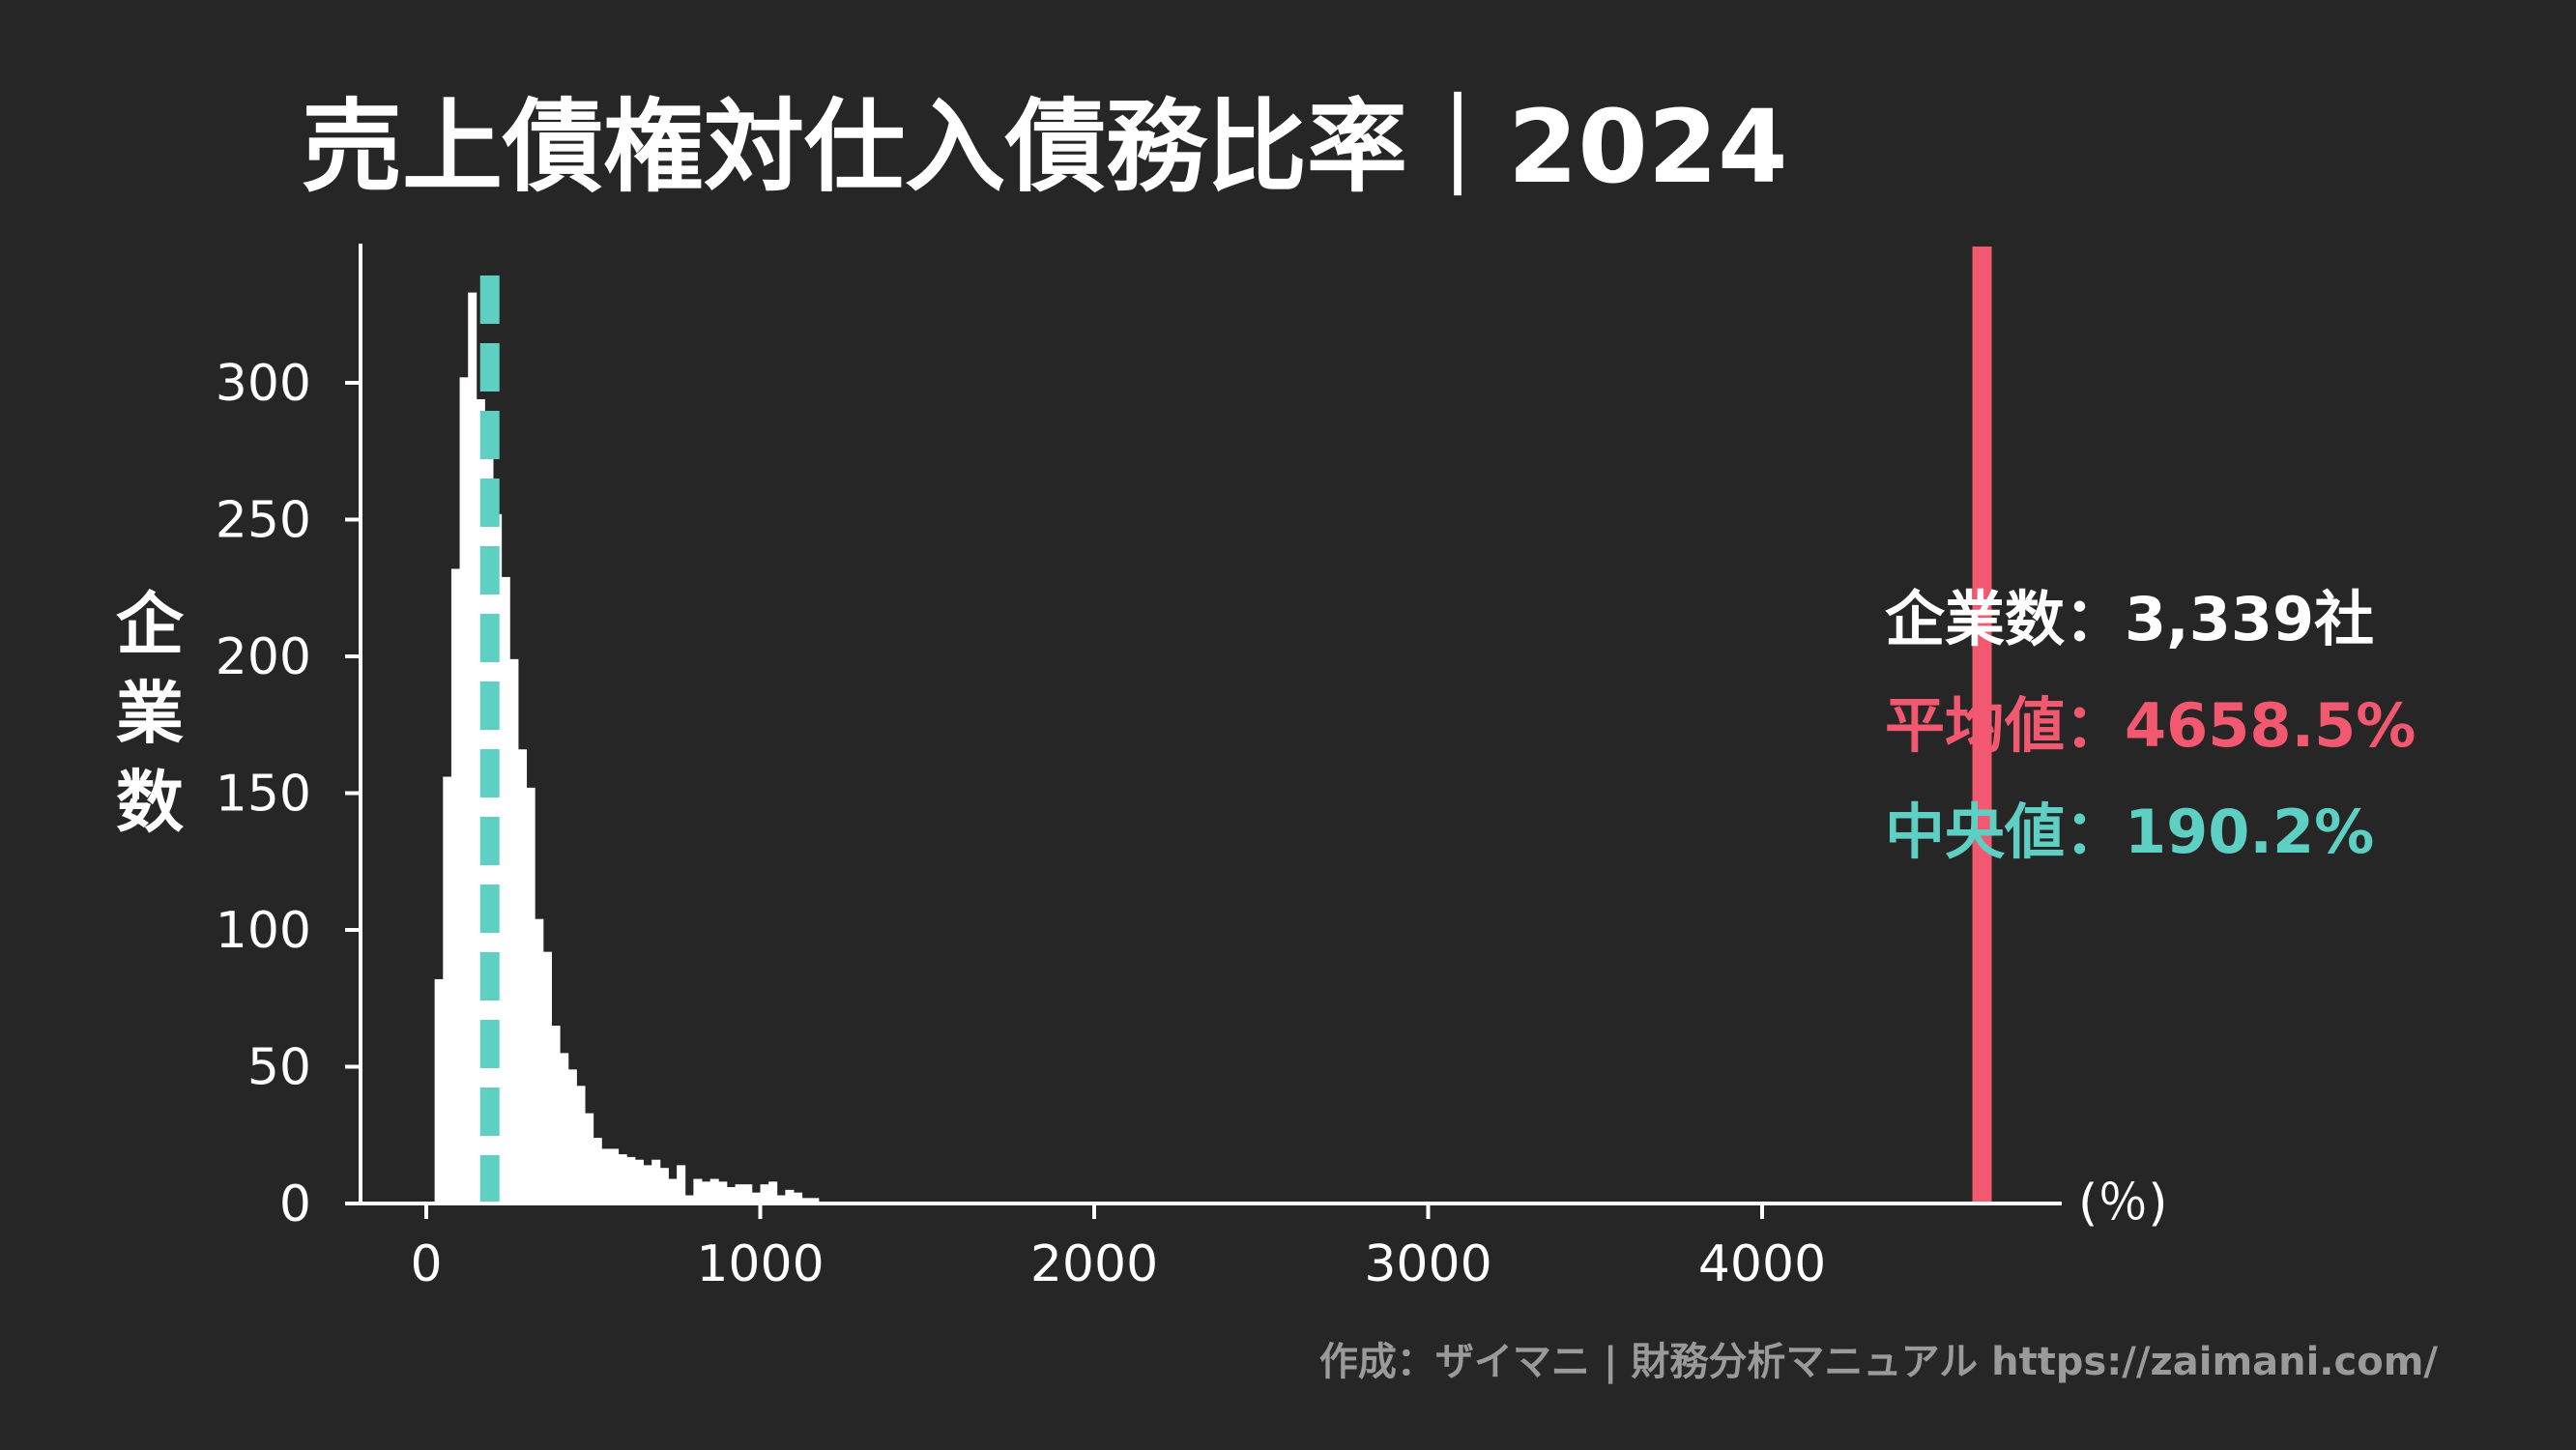  What do you see at coordinates (295, 1204) in the screenshot?
I see `y-tick-label: 0` at bounding box center [295, 1204].